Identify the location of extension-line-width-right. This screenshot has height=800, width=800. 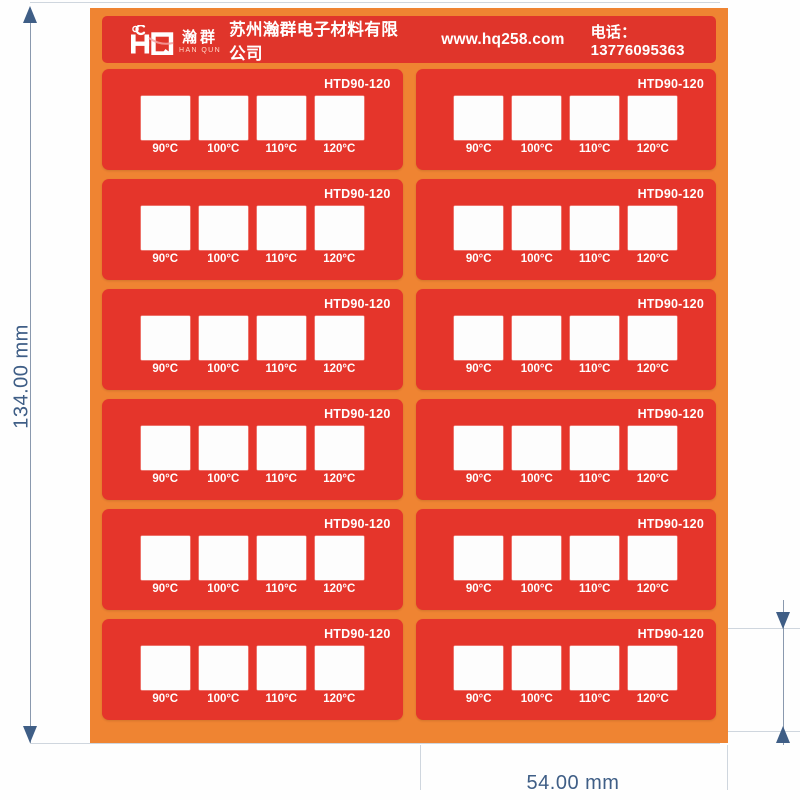
(727, 767).